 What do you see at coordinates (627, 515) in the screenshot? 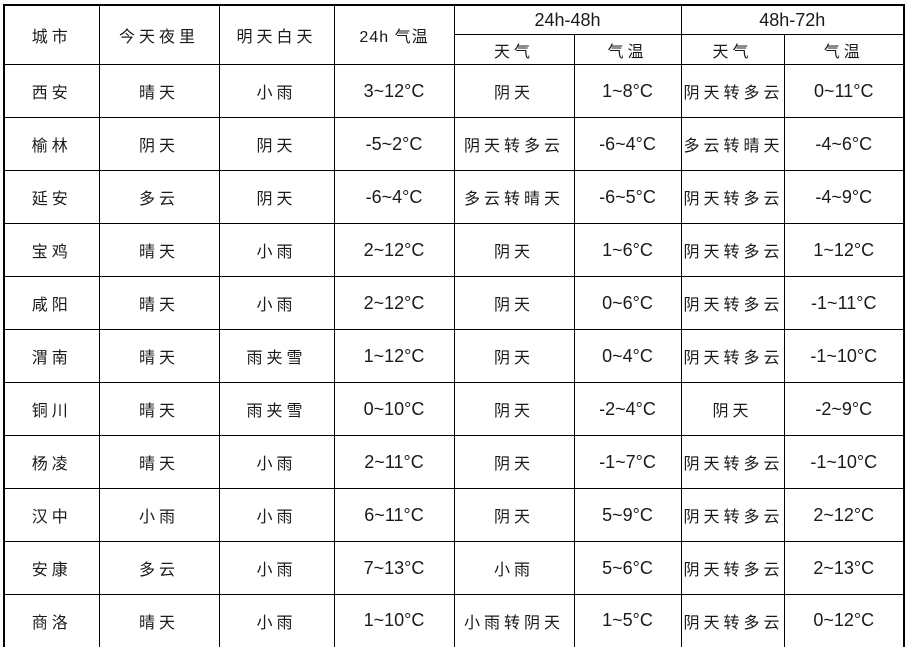
I see `cell-temp48: 5~9°C` at bounding box center [627, 515].